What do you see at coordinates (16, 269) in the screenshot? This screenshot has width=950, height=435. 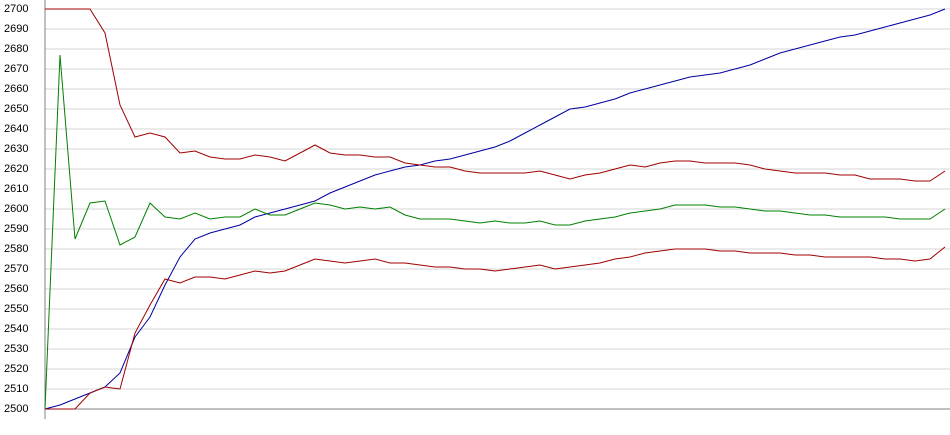 I see `y-tick-label: 2570` at bounding box center [16, 269].